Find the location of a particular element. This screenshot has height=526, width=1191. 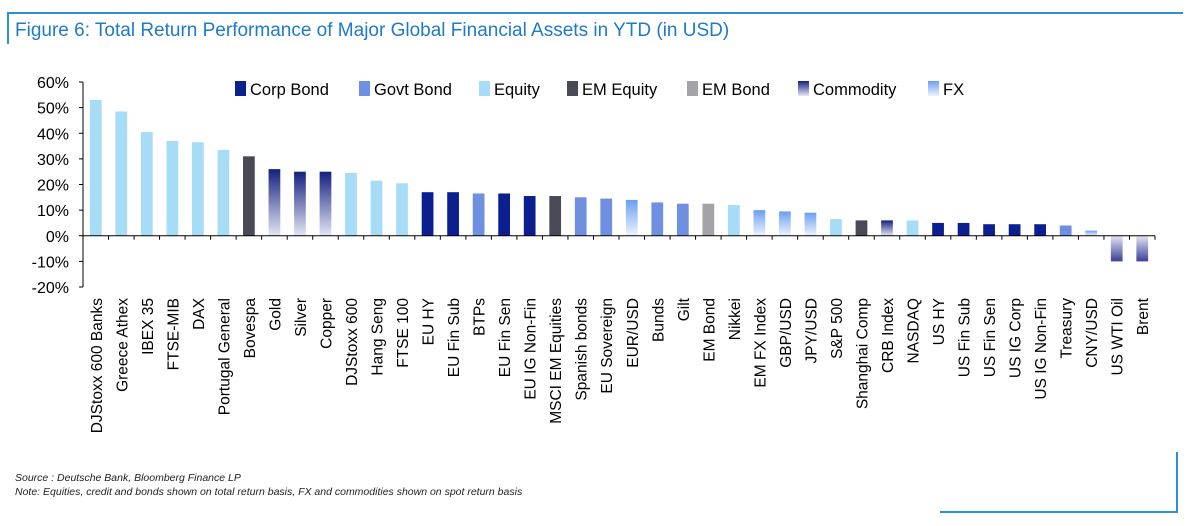

x-tick-label: JPY/USD is located at coordinates (811, 330).